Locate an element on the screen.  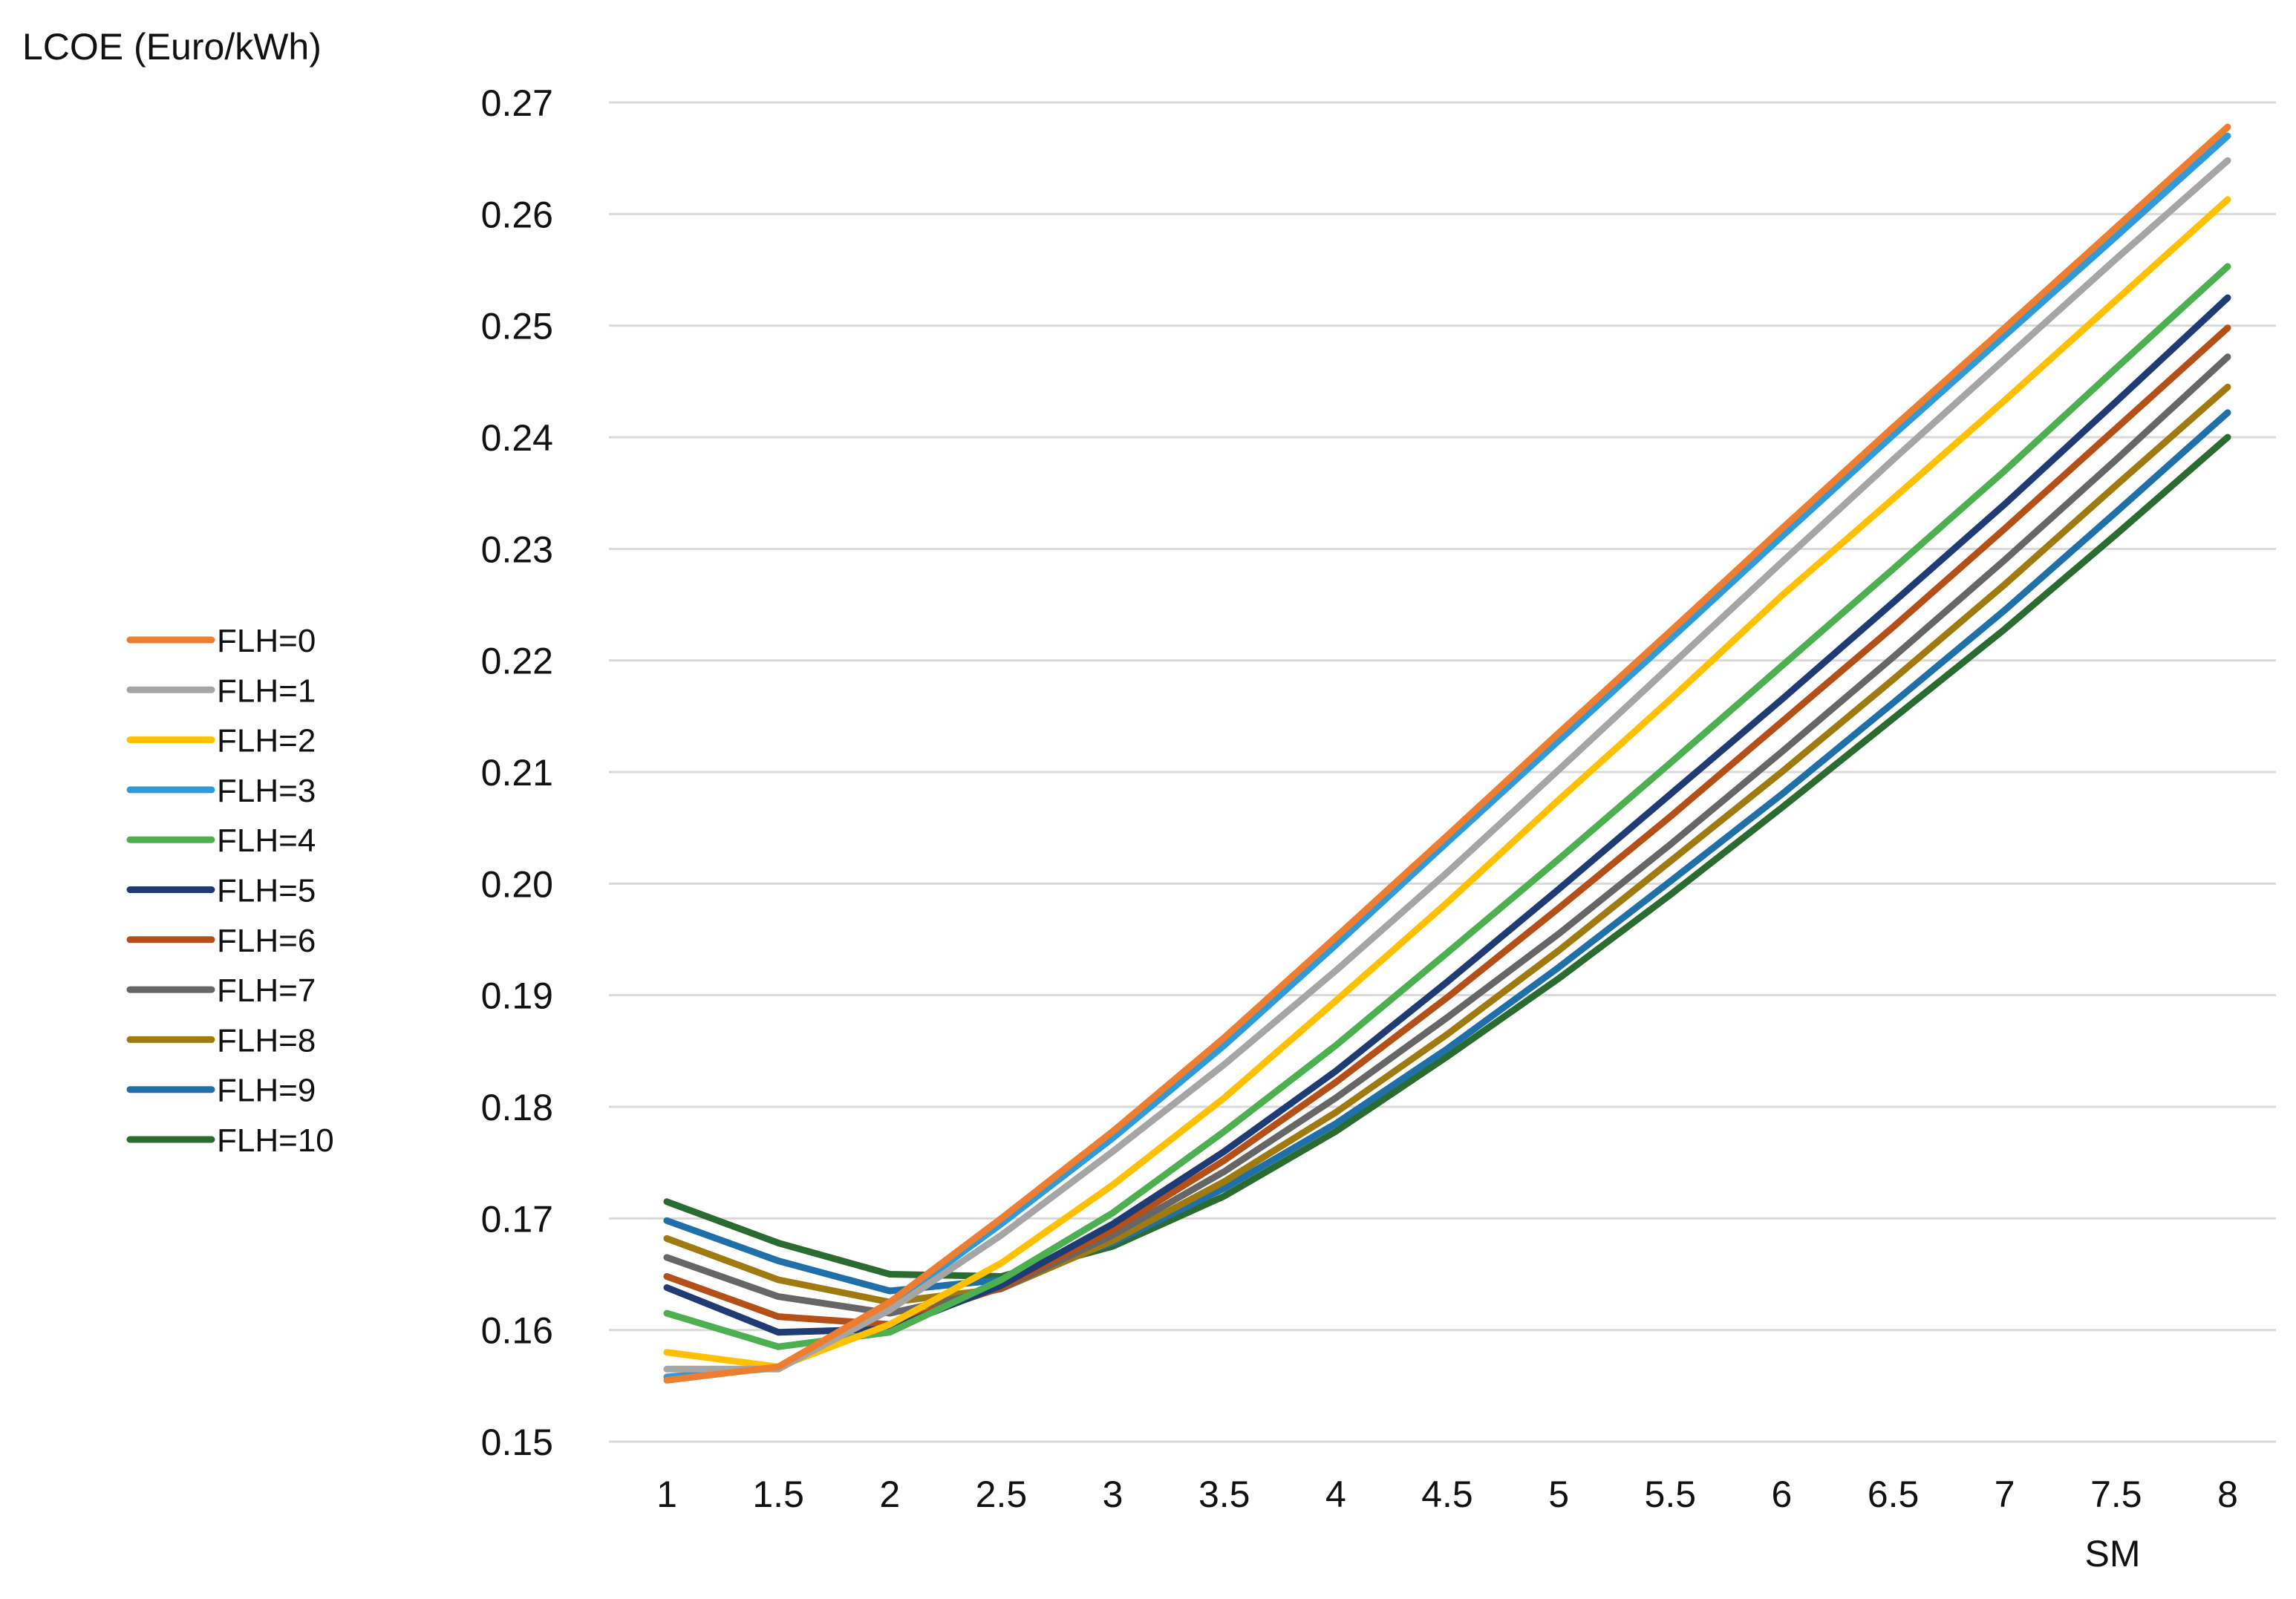
x-tick-label: 5.5 is located at coordinates (1671, 1494).